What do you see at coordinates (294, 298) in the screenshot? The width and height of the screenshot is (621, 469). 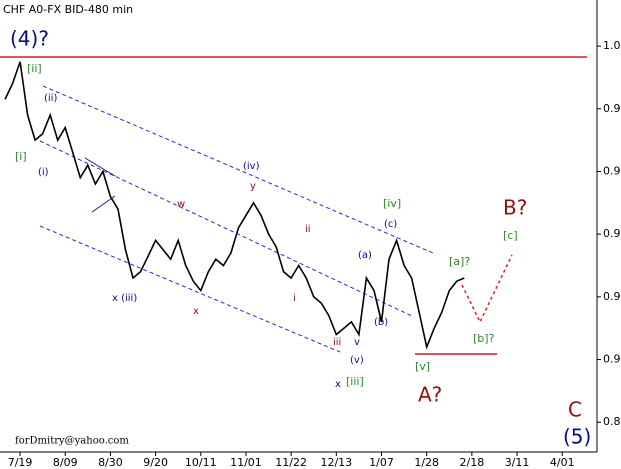 I see `annotation: i` at bounding box center [294, 298].